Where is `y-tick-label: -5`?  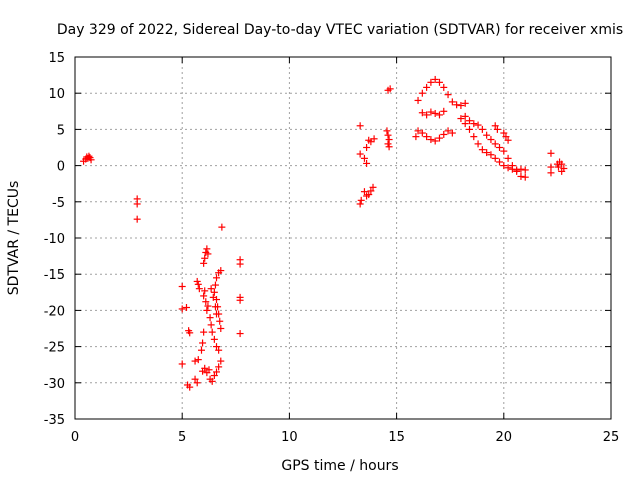 y-tick-label: -5 is located at coordinates (58, 203).